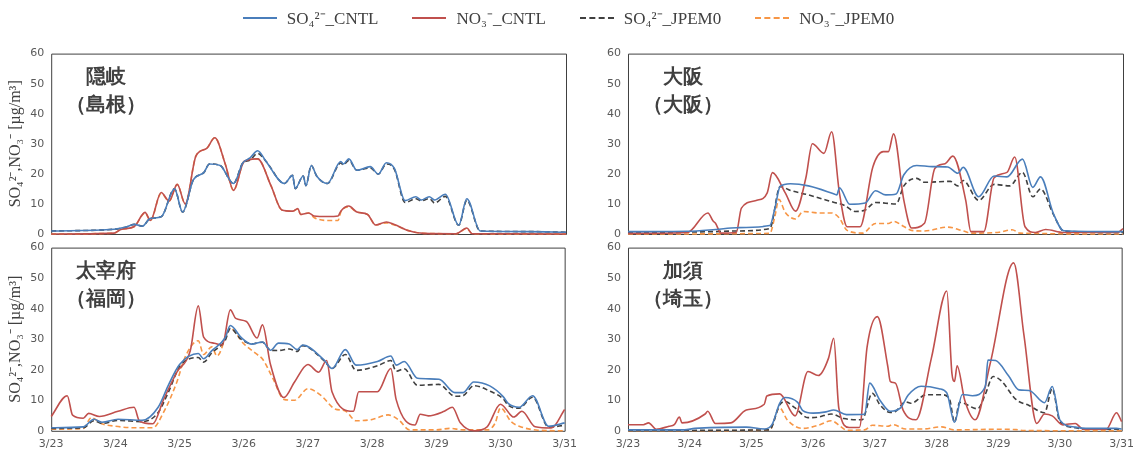 The height and width of the screenshot is (454, 1137). Describe the element at coordinates (847, 18) in the screenshot. I see `legend-label: NO₃⁻_JPEM0` at that location.